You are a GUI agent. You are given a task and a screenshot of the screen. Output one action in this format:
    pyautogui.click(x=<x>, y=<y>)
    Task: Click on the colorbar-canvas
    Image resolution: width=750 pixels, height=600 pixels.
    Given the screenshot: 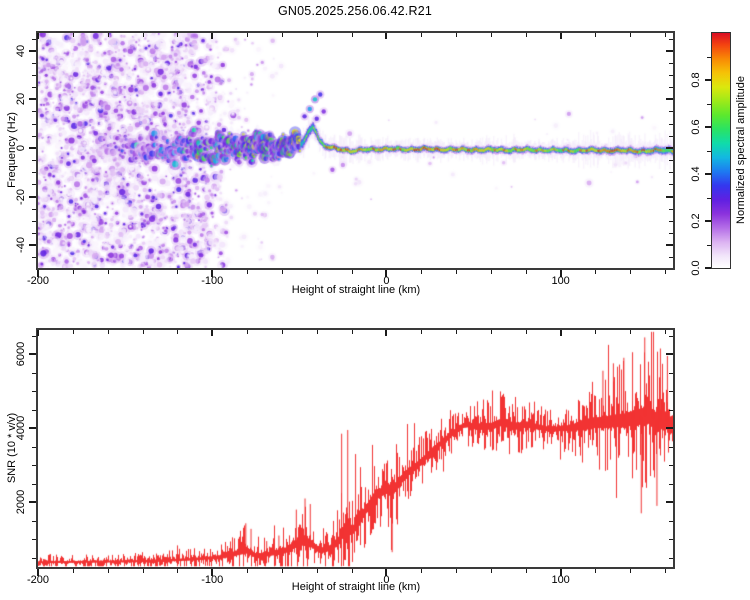 What is the action you would take?
    pyautogui.click(x=721, y=150)
    